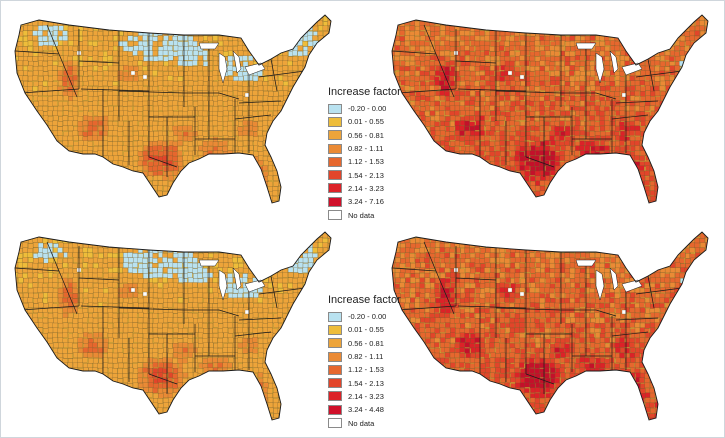 The image size is (725, 438). What do you see at coordinates (253, 117) in the screenshot?
I see `state-border` at bounding box center [253, 117].